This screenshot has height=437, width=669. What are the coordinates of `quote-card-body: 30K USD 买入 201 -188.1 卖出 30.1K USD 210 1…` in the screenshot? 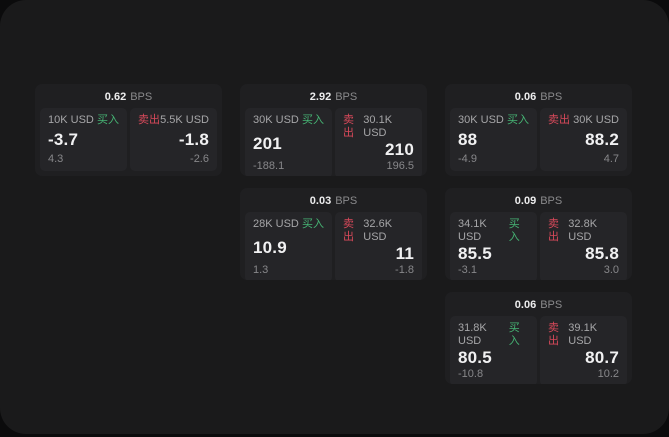 It's located at (333, 141).